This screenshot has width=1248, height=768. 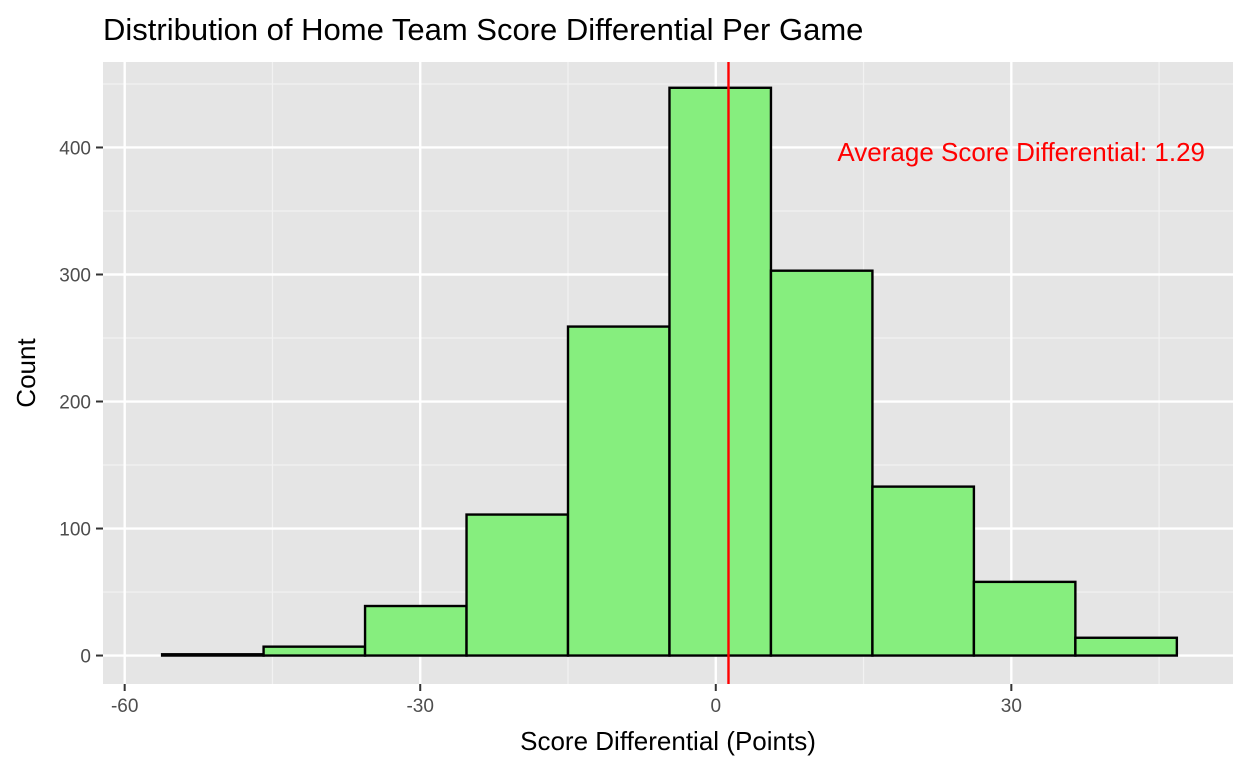 I want to click on x-tick-label: -60, so click(x=124, y=706).